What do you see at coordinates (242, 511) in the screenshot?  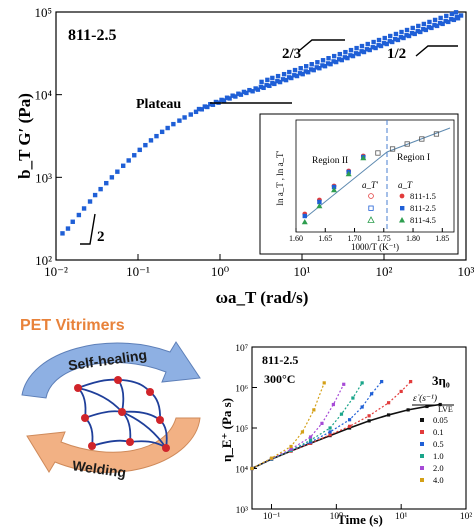 I see `extension-y-tick-label: 10³` at bounding box center [242, 511].